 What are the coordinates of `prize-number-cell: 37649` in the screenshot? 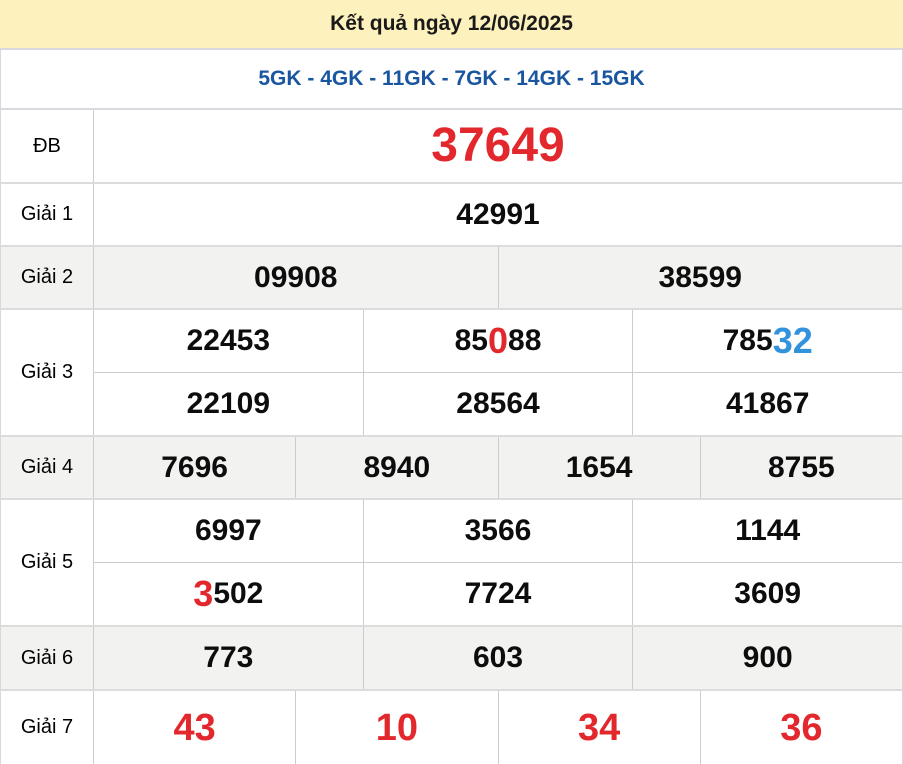 It's located at (498, 146).